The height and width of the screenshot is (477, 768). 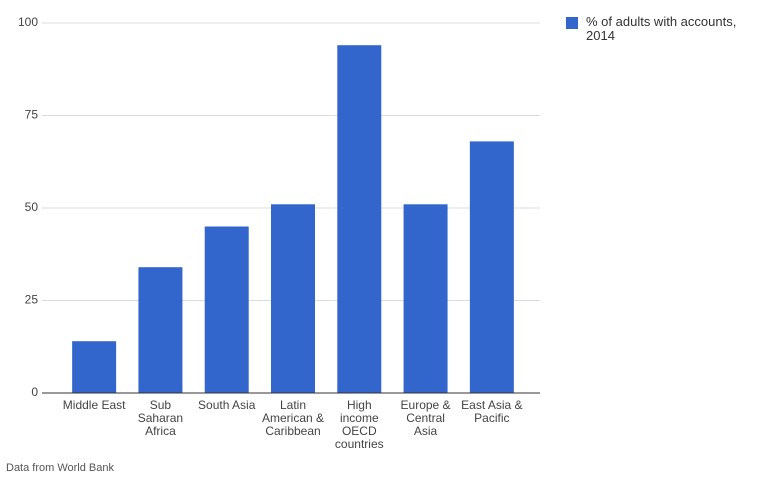 I want to click on y-tick-label: 0, so click(x=34, y=392).